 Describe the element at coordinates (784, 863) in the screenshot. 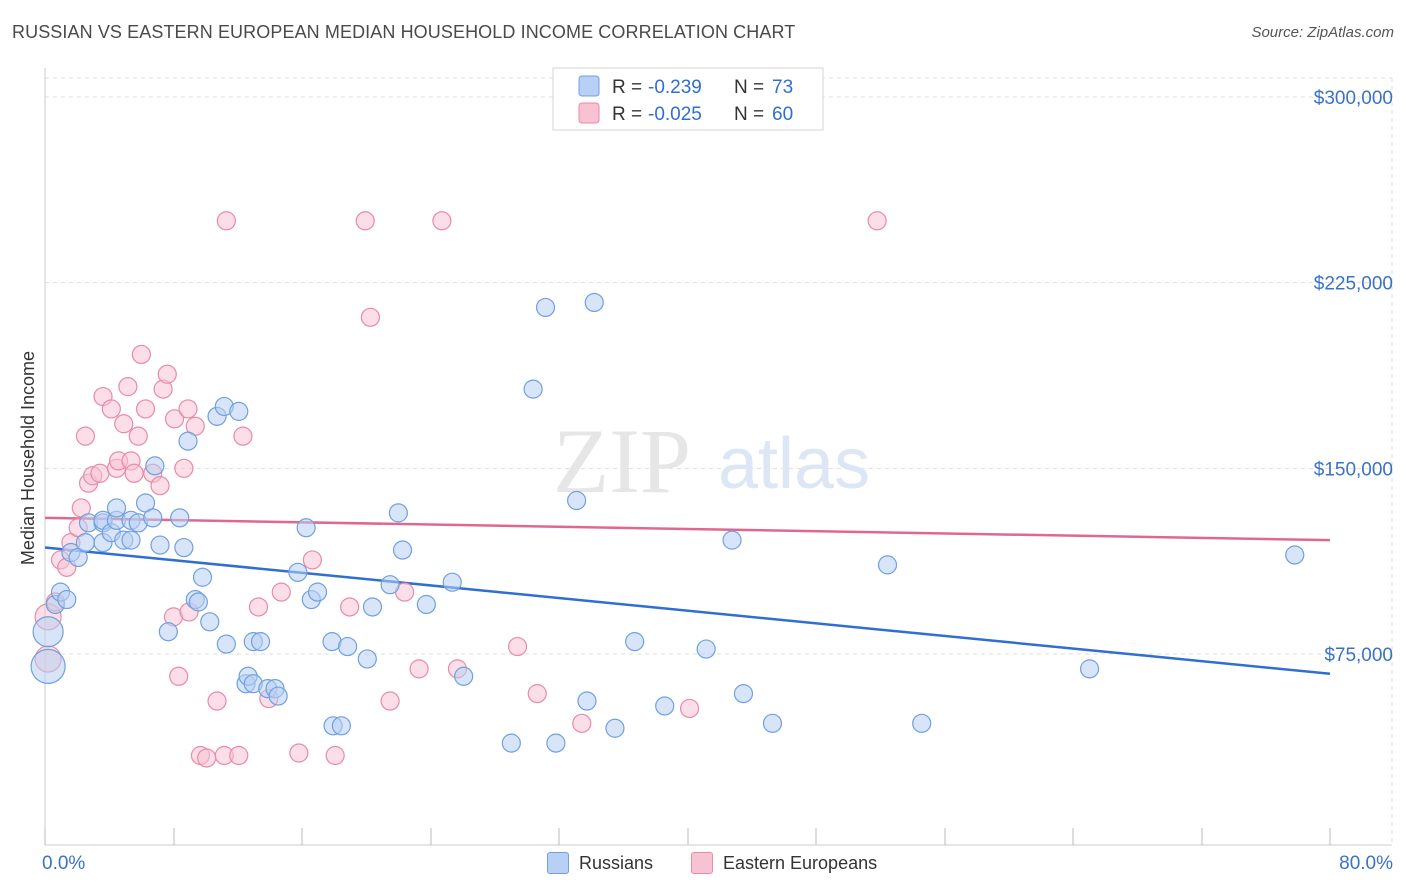

I see `legend-item-eastern-europeans: Eastern Europeans` at that location.